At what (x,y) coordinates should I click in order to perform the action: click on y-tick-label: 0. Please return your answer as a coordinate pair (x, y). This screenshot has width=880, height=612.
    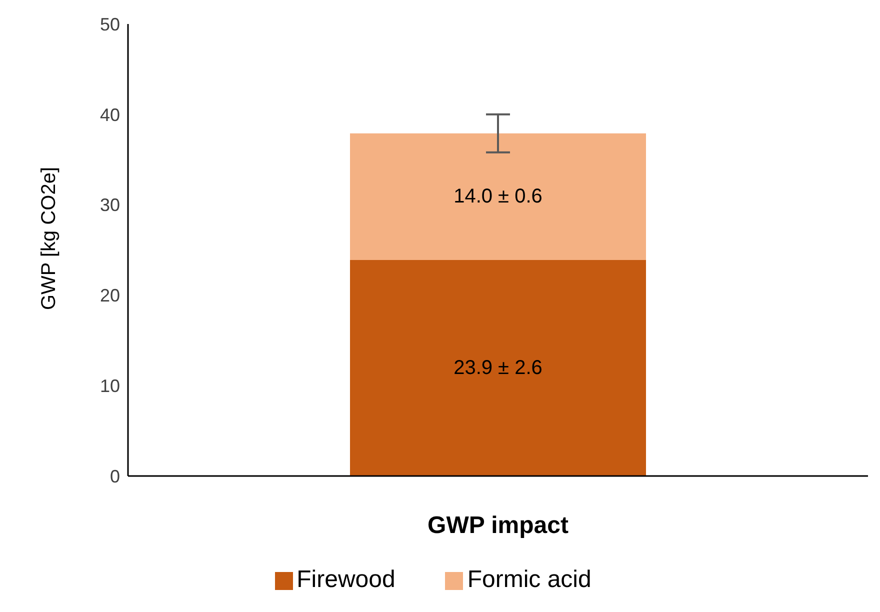
    Looking at the image, I should click on (115, 476).